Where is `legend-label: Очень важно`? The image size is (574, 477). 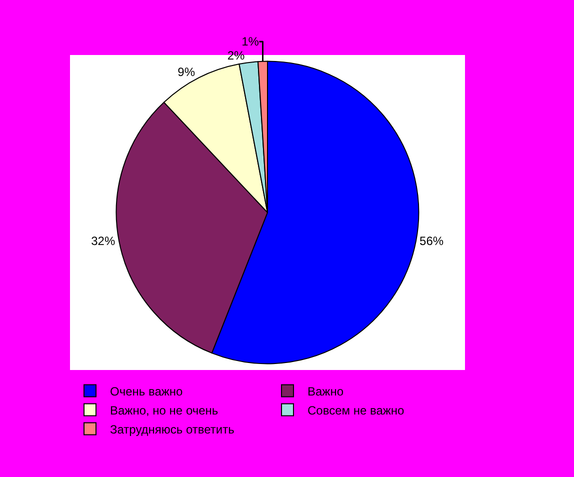
legend-label: Очень важно is located at coordinates (147, 391).